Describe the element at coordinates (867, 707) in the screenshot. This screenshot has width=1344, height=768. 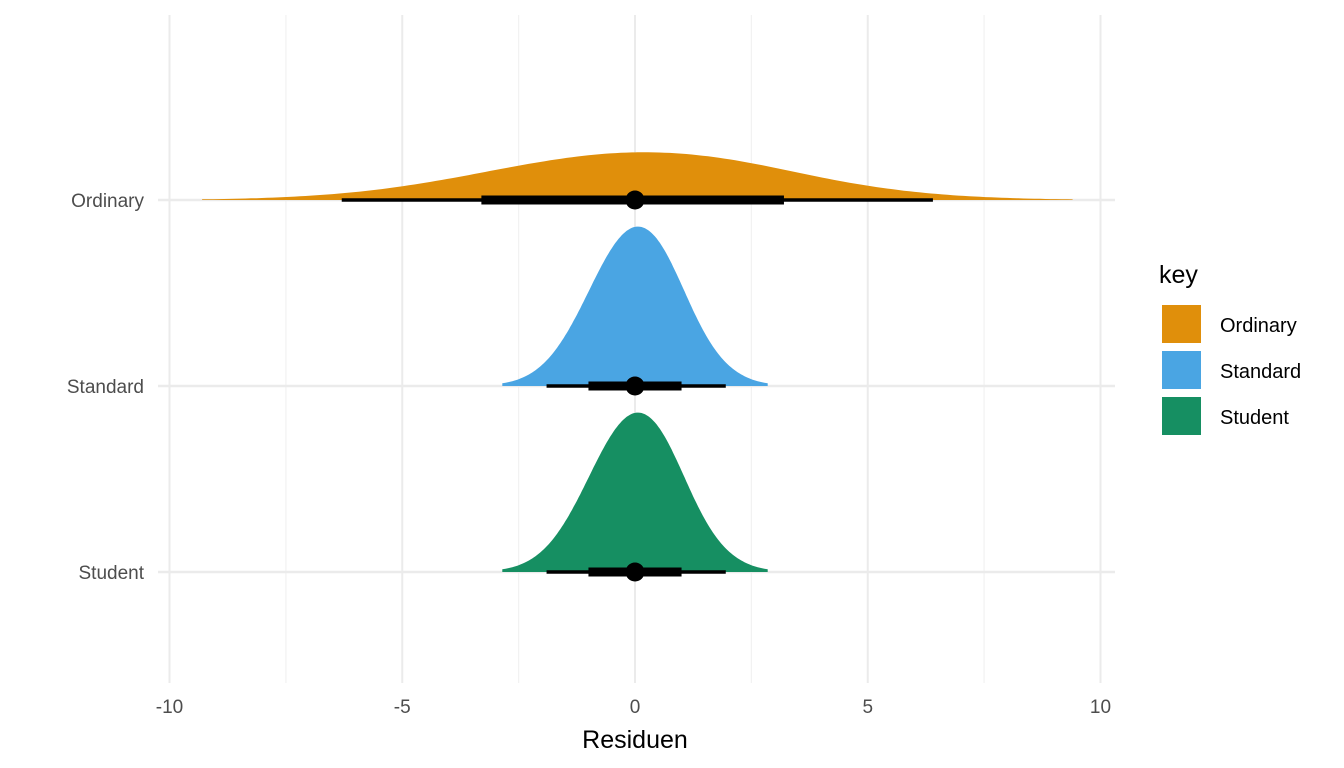
I see `x-tick-label: 5` at that location.